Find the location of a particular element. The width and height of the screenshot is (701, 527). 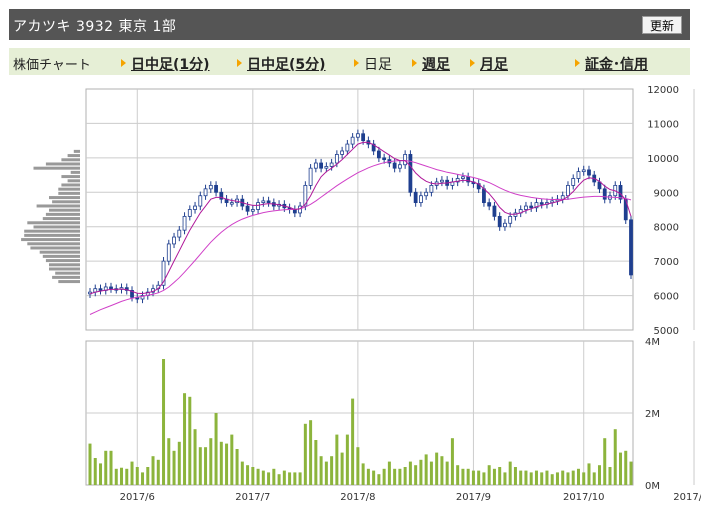

tab-margin-credit: 証金･信用 is located at coordinates (611, 64).